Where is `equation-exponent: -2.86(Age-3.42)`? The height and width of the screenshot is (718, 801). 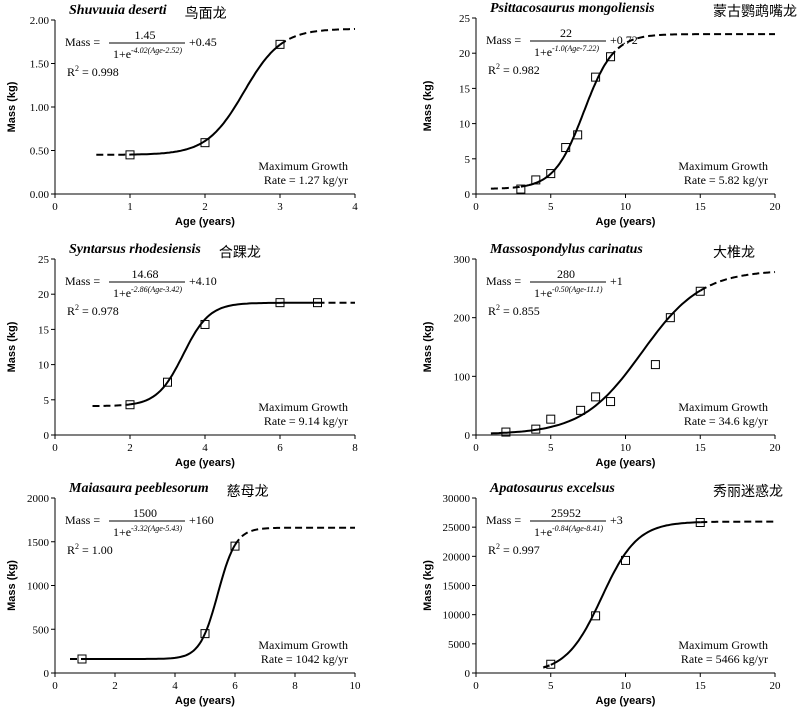
equation-exponent: -2.86(Age-3.42) is located at coordinates (156, 289).